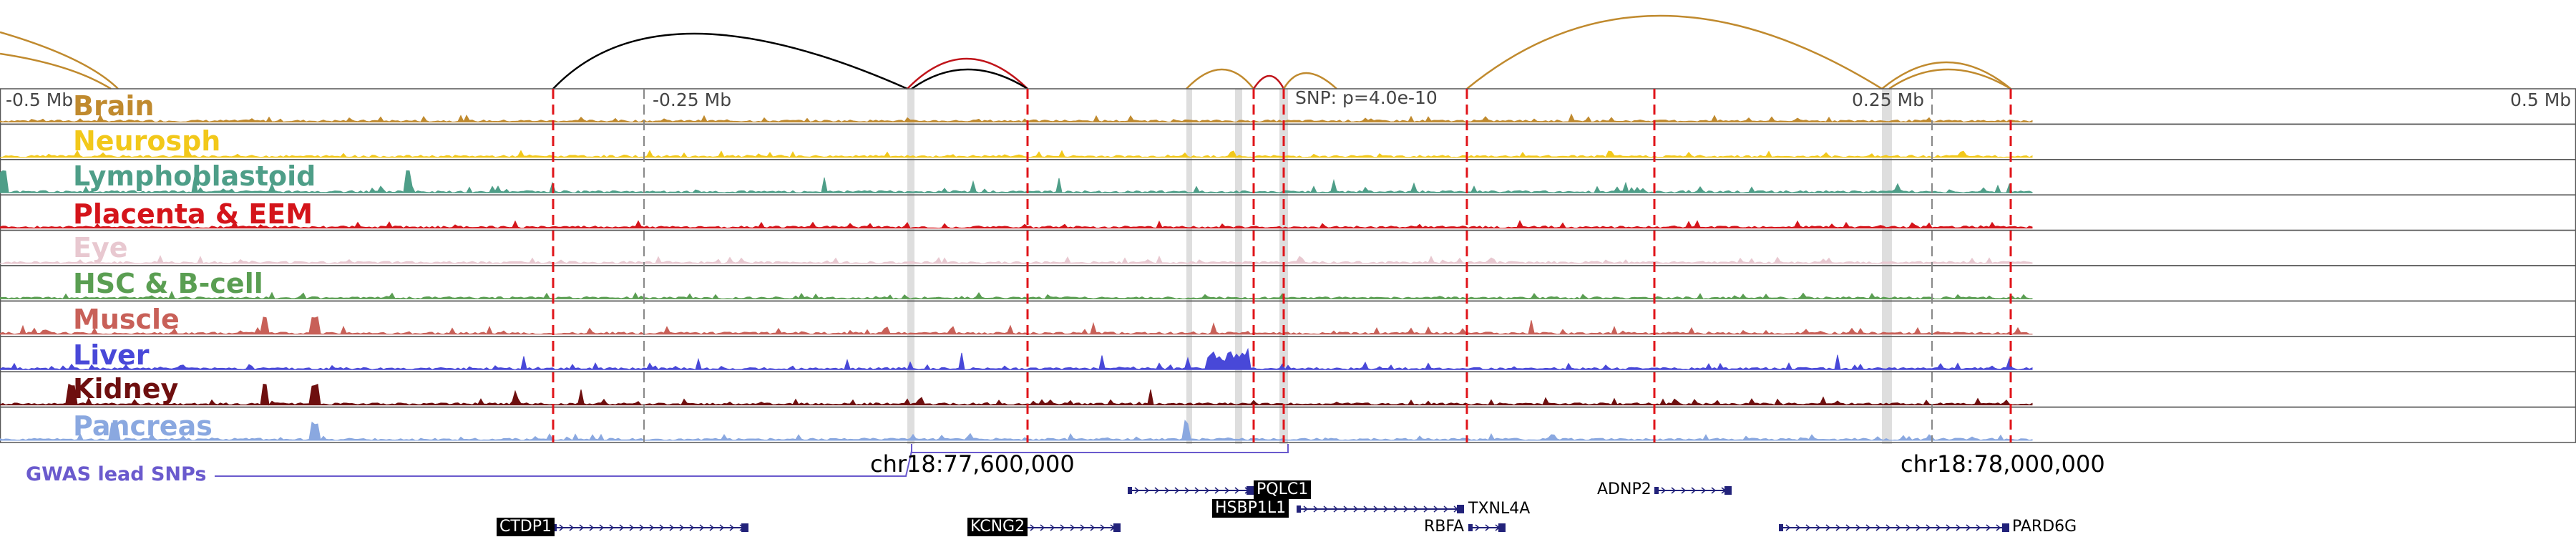 The width and height of the screenshot is (2576, 537). What do you see at coordinates (1728, 490) in the screenshot?
I see `gene-track-adnp2-exon` at bounding box center [1728, 490].